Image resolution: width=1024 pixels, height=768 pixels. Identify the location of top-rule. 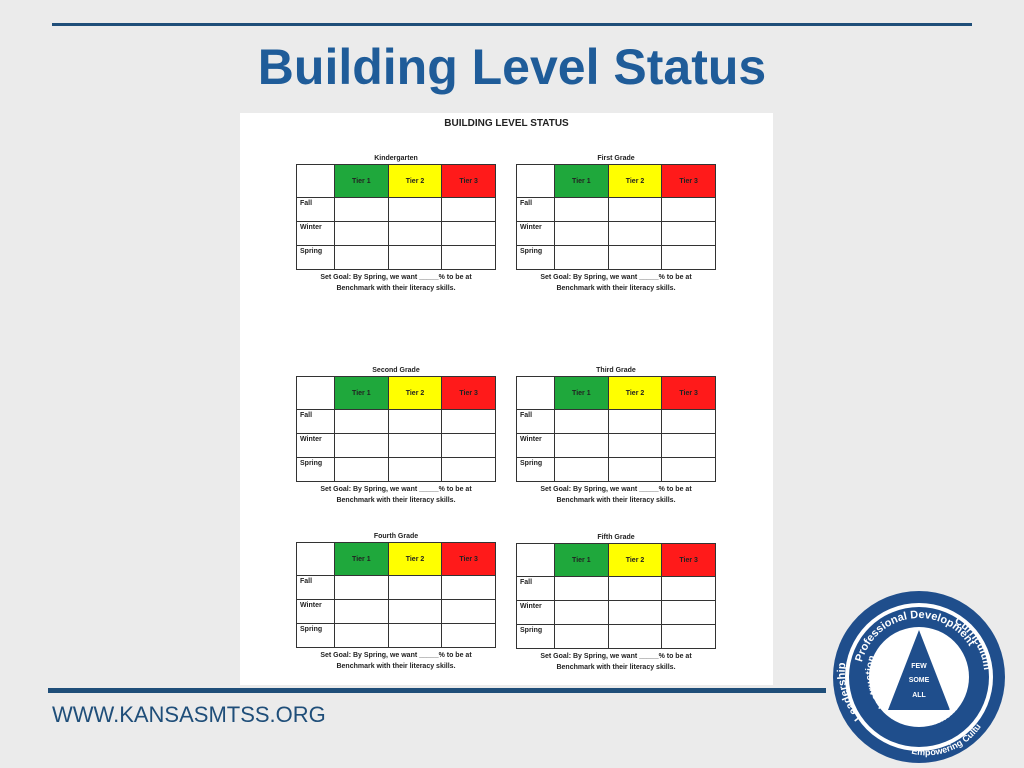
(512, 24).